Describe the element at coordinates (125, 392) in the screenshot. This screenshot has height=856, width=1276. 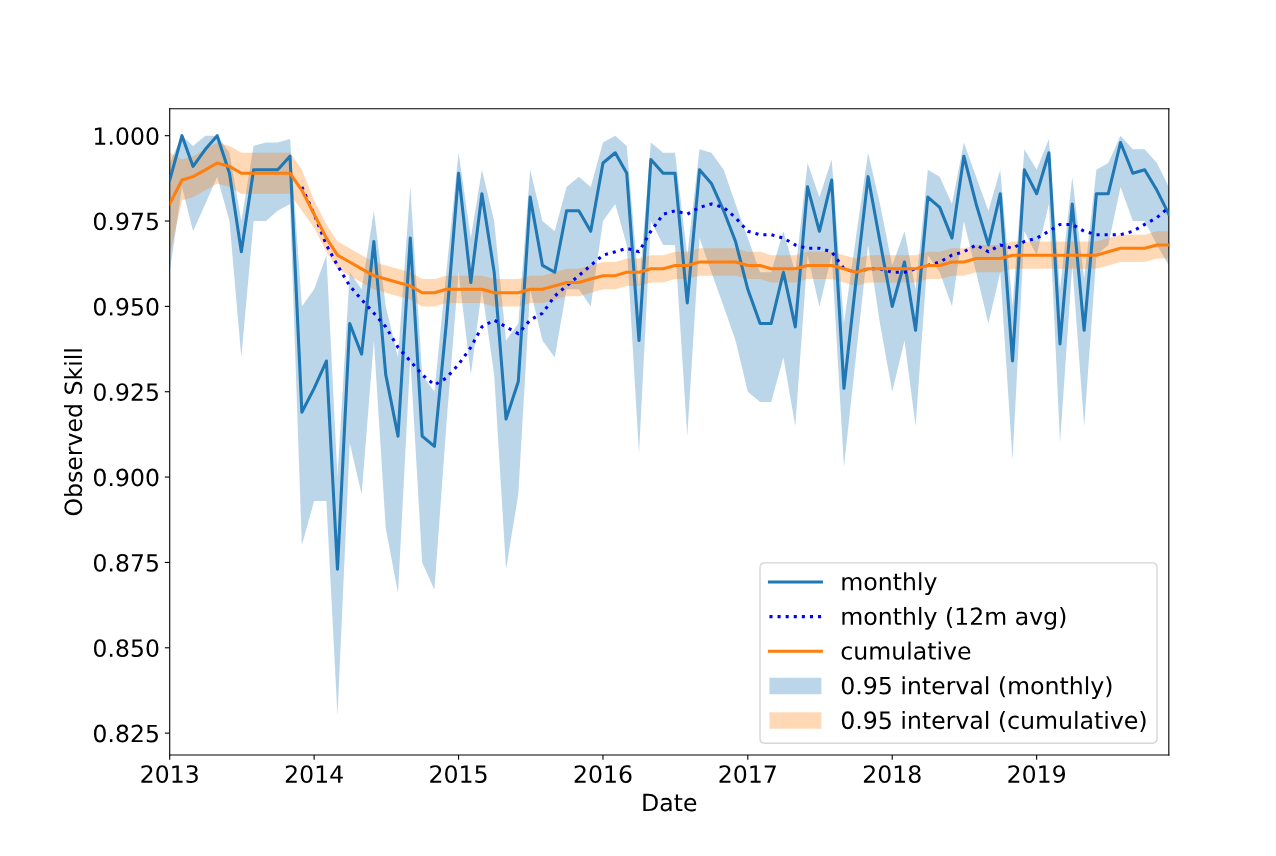
I see `y-tick-label: 0.925` at that location.